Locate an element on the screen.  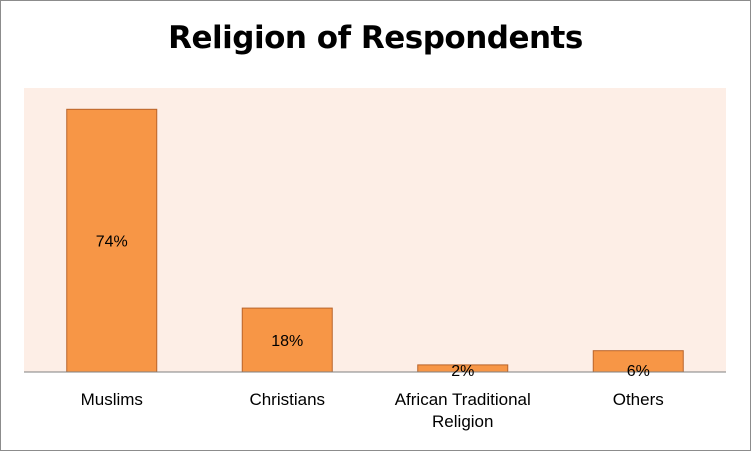
data-label-0: 74% is located at coordinates (112, 242).